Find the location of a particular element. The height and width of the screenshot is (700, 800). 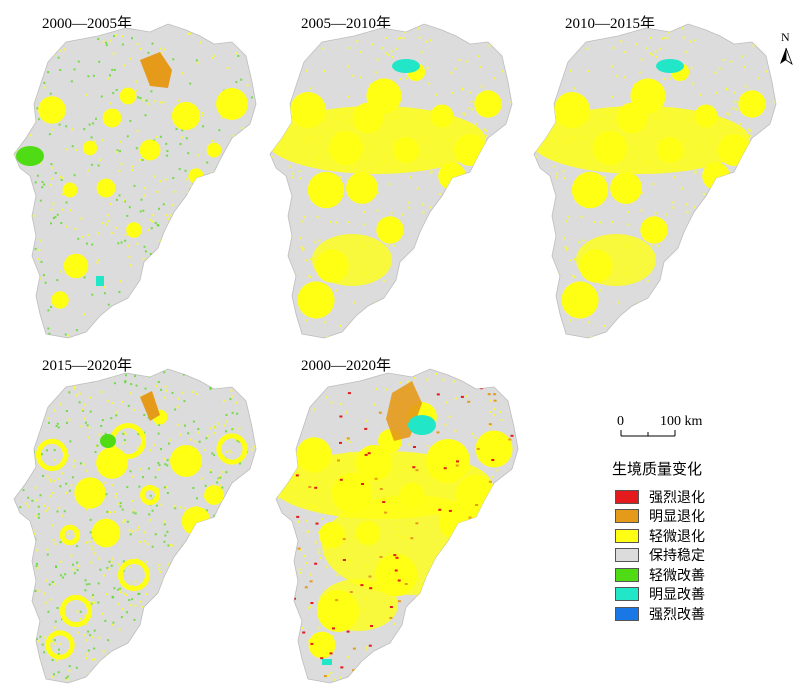

north-label: N is located at coordinates (785, 37).